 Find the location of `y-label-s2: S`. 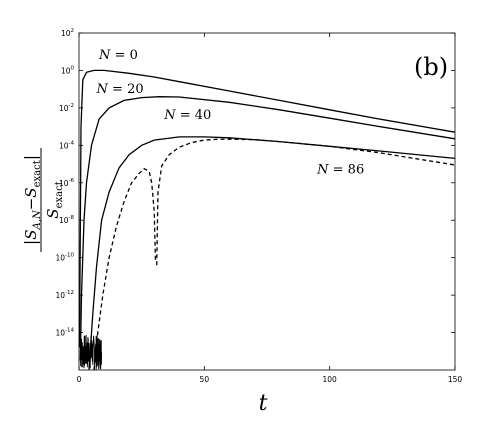

y-label-s2: S is located at coordinates (31, 192).